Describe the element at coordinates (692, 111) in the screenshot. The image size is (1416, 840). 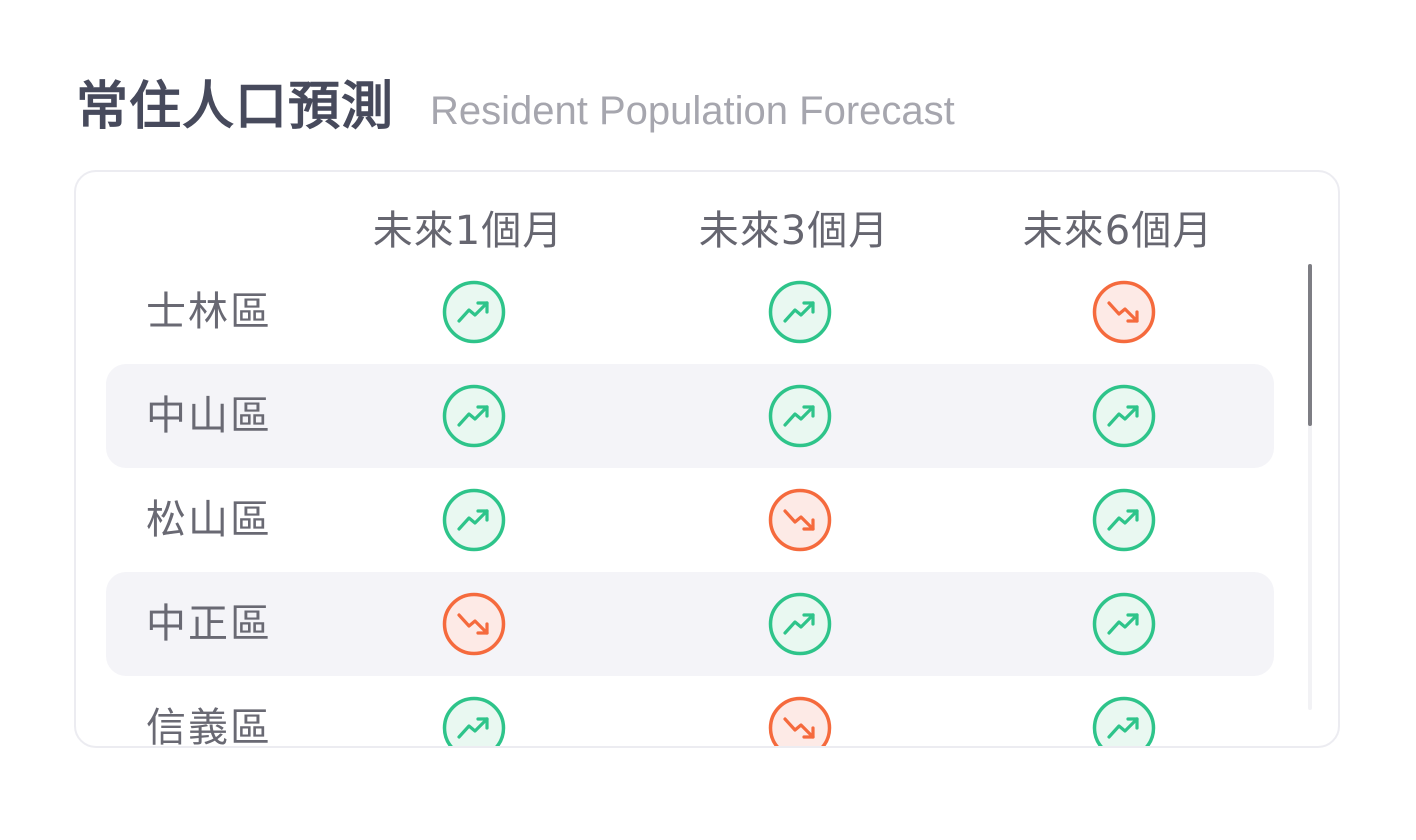
I see `page-subtitle: Resident Population Forecast` at that location.